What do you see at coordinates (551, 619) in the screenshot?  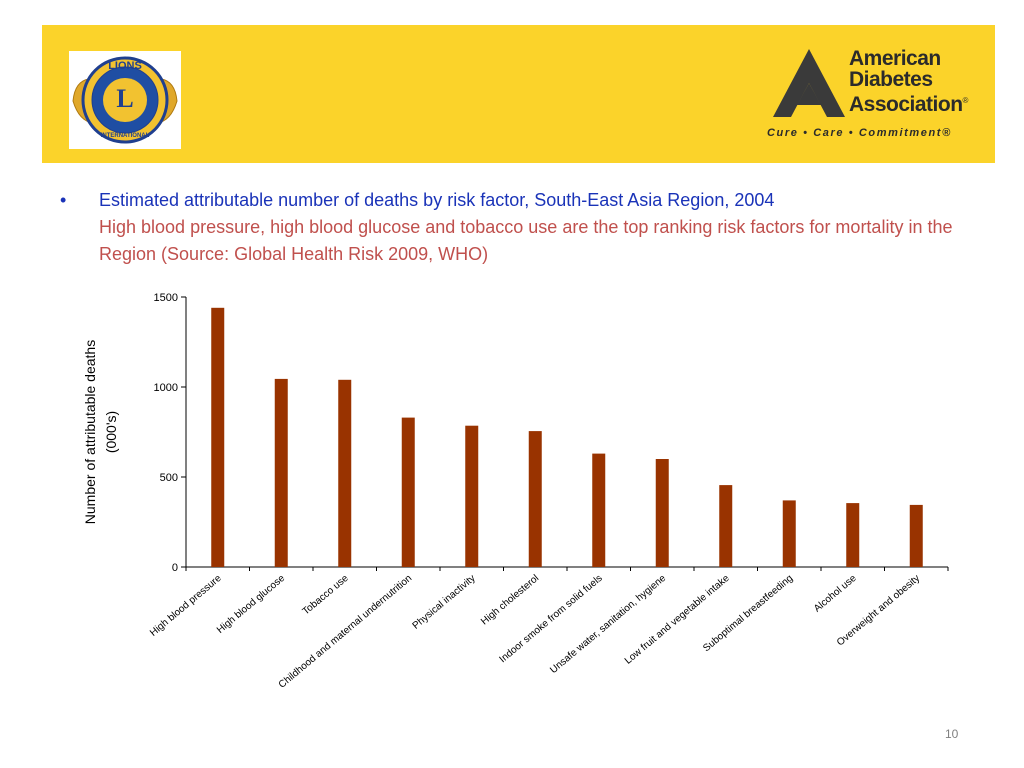 I see `x-tick-label: Indoor smoke from solid fuels` at bounding box center [551, 619].